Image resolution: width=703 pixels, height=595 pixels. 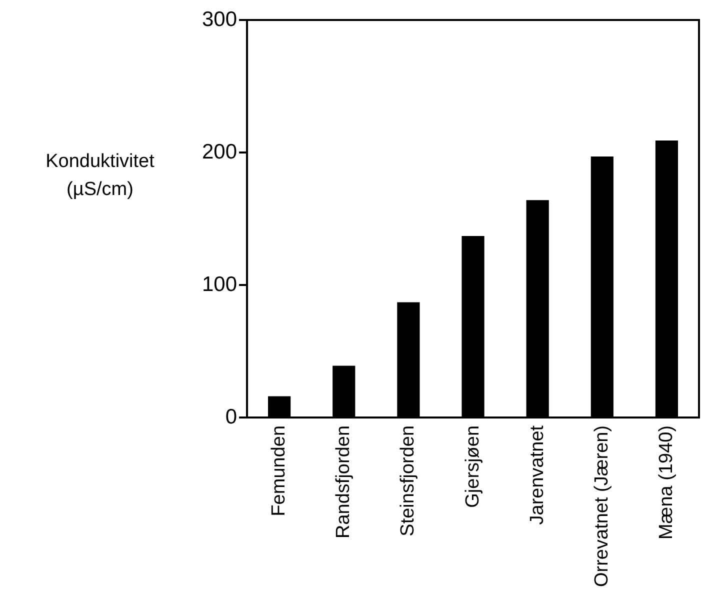 I want to click on y-tick-label: 100, so click(x=220, y=284).